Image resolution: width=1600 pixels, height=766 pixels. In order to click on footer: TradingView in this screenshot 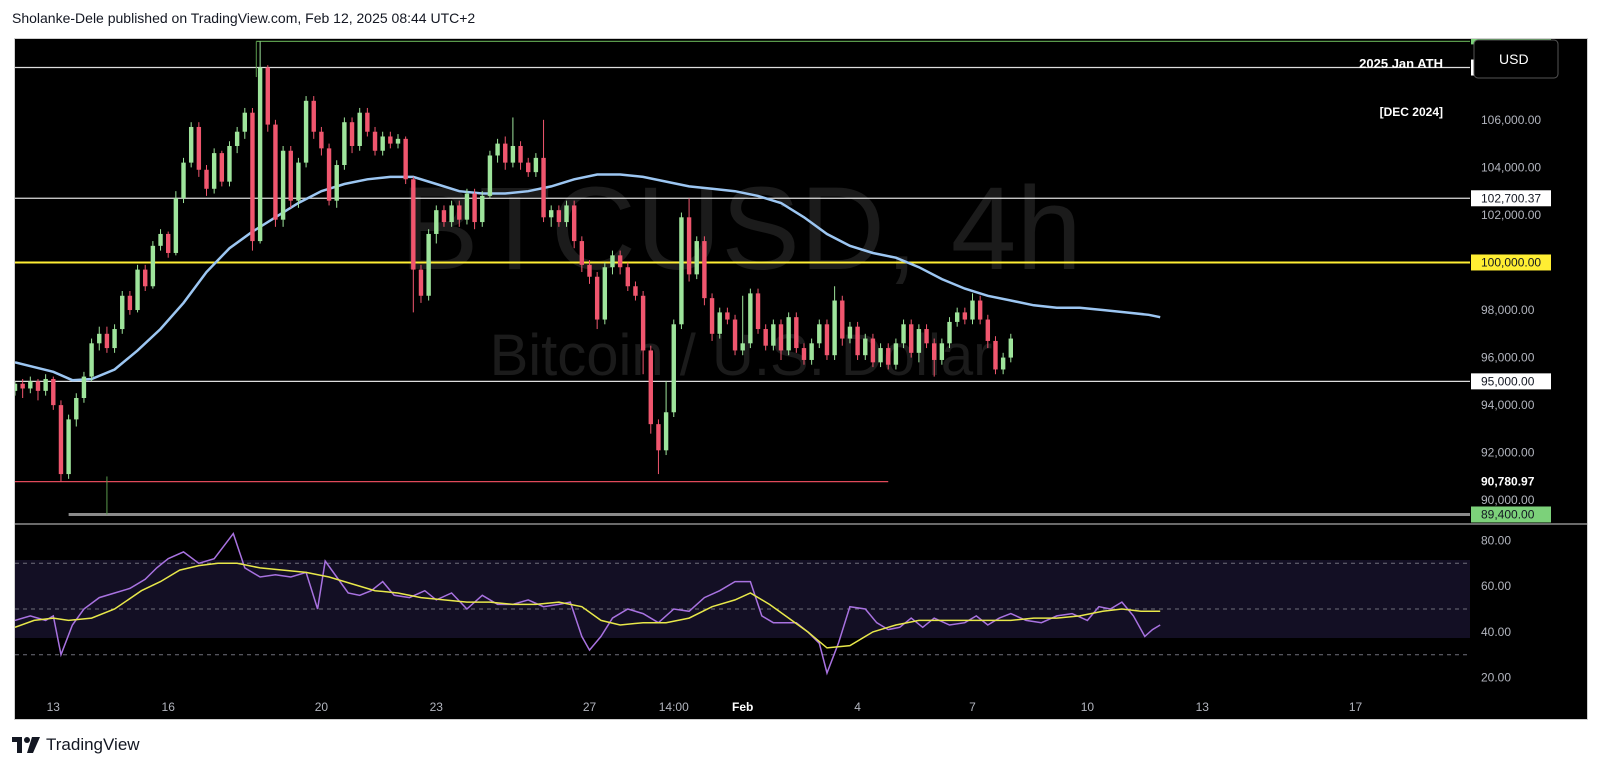, I will do `click(76, 745)`.